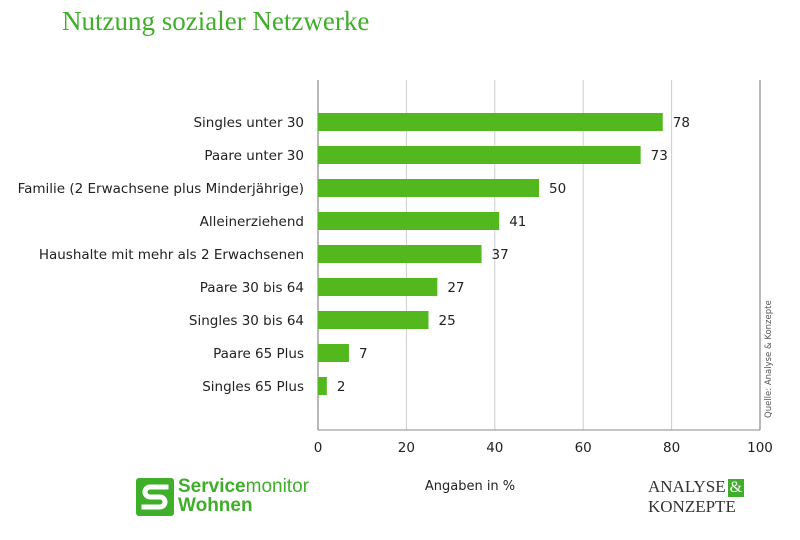 This screenshot has height=540, width=800. I want to click on data-label: 73, so click(659, 156).